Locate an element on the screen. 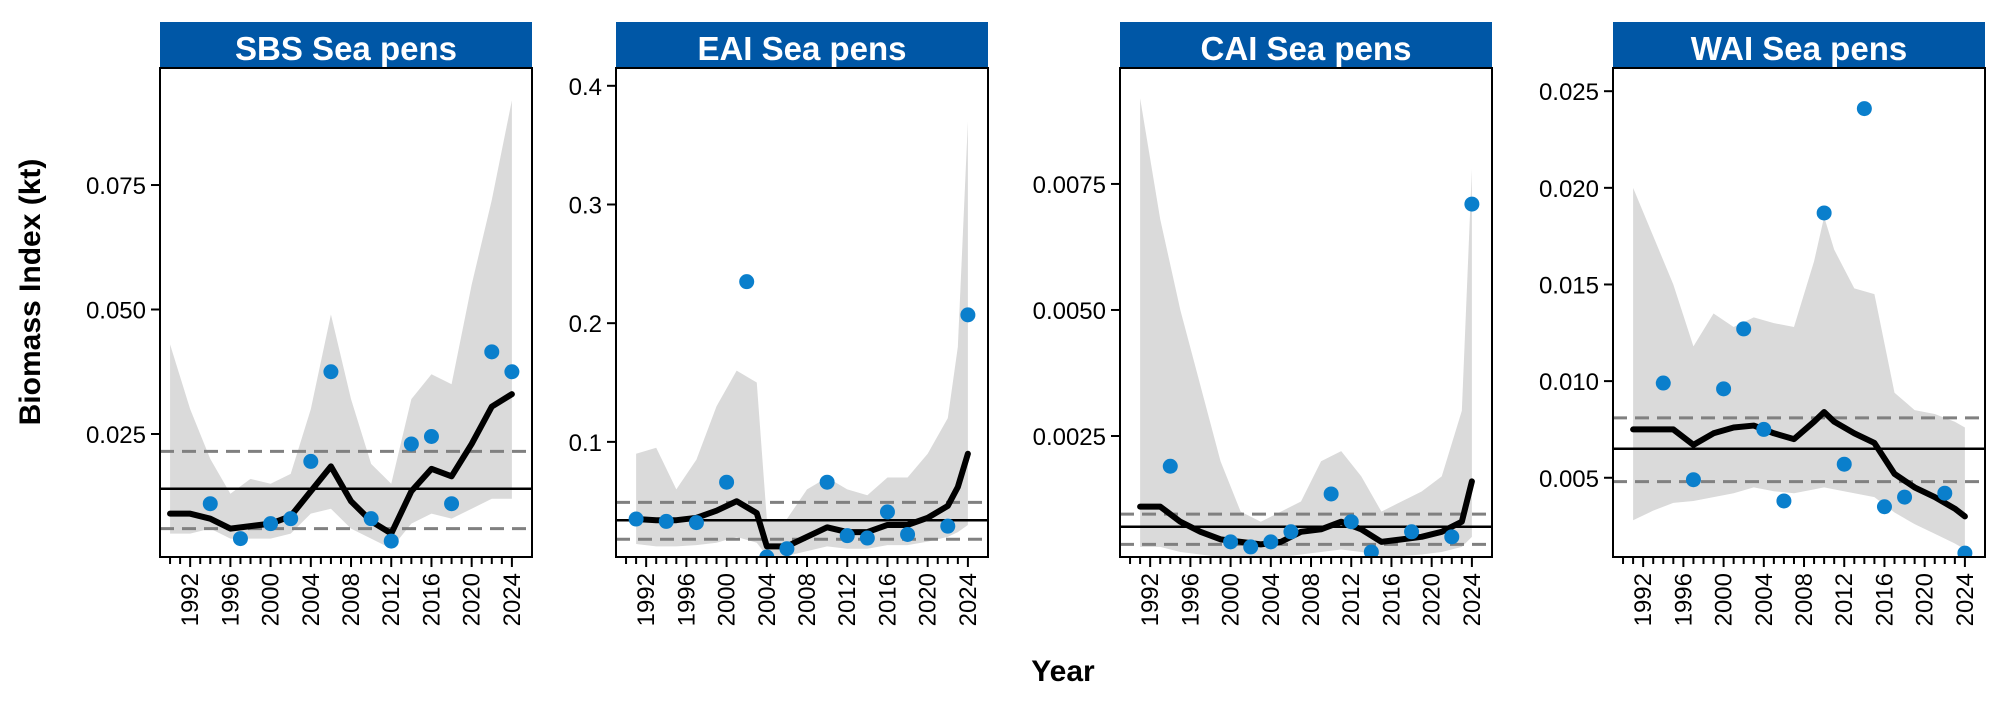 This screenshot has height=713, width=1996. y-axis-title: Biomass Index (kt) is located at coordinates (30, 292).